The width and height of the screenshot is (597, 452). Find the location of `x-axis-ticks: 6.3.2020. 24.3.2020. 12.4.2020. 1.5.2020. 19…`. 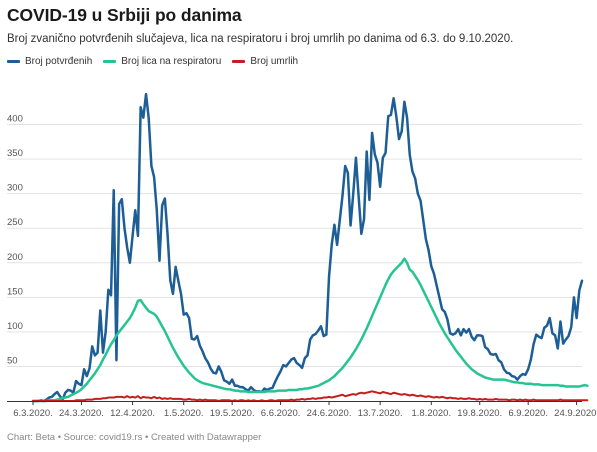

x-axis-ticks: 6.3.2020. 24.3.2020. 12.4.2020. 1.5.2020. 19… is located at coordinates (305, 410).